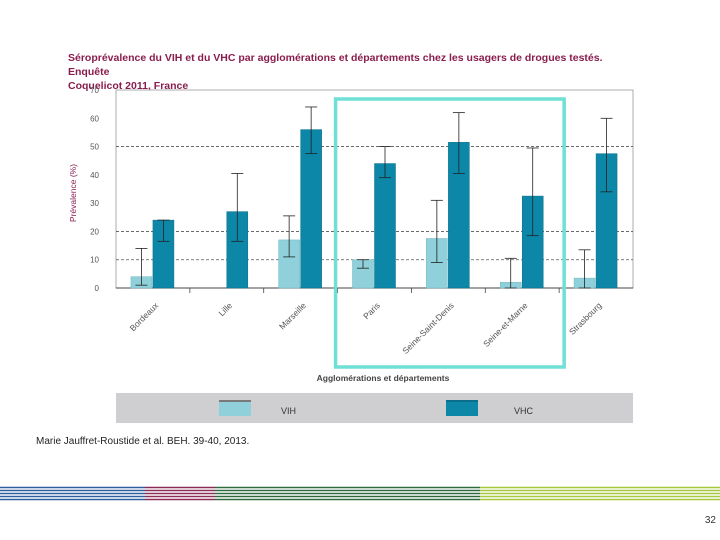 This screenshot has width=720, height=540. I want to click on y-tick-label: 30, so click(94, 203).